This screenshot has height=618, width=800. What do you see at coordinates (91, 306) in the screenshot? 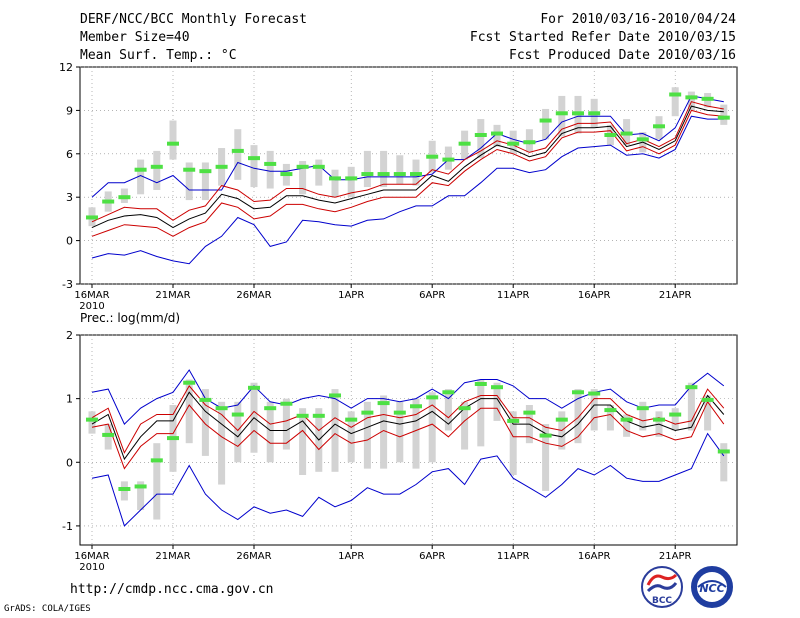
I see `x-year-label: 2010` at bounding box center [91, 306].